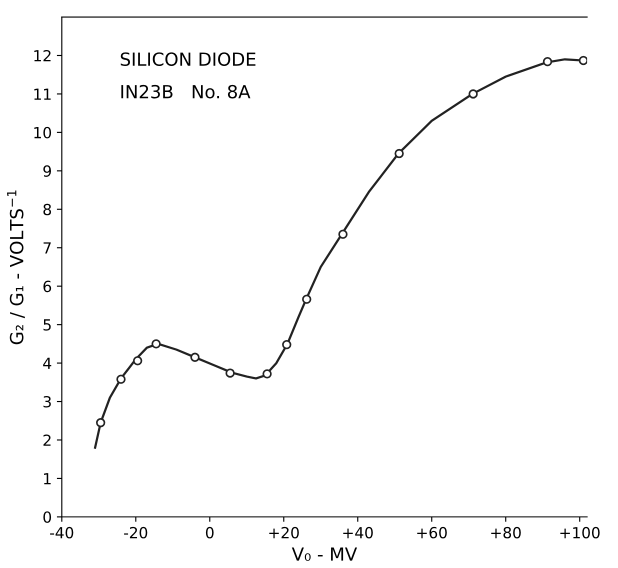 The width and height of the screenshot is (618, 568). Describe the element at coordinates (47, 478) in the screenshot. I see `y-tick-label: 1` at that location.